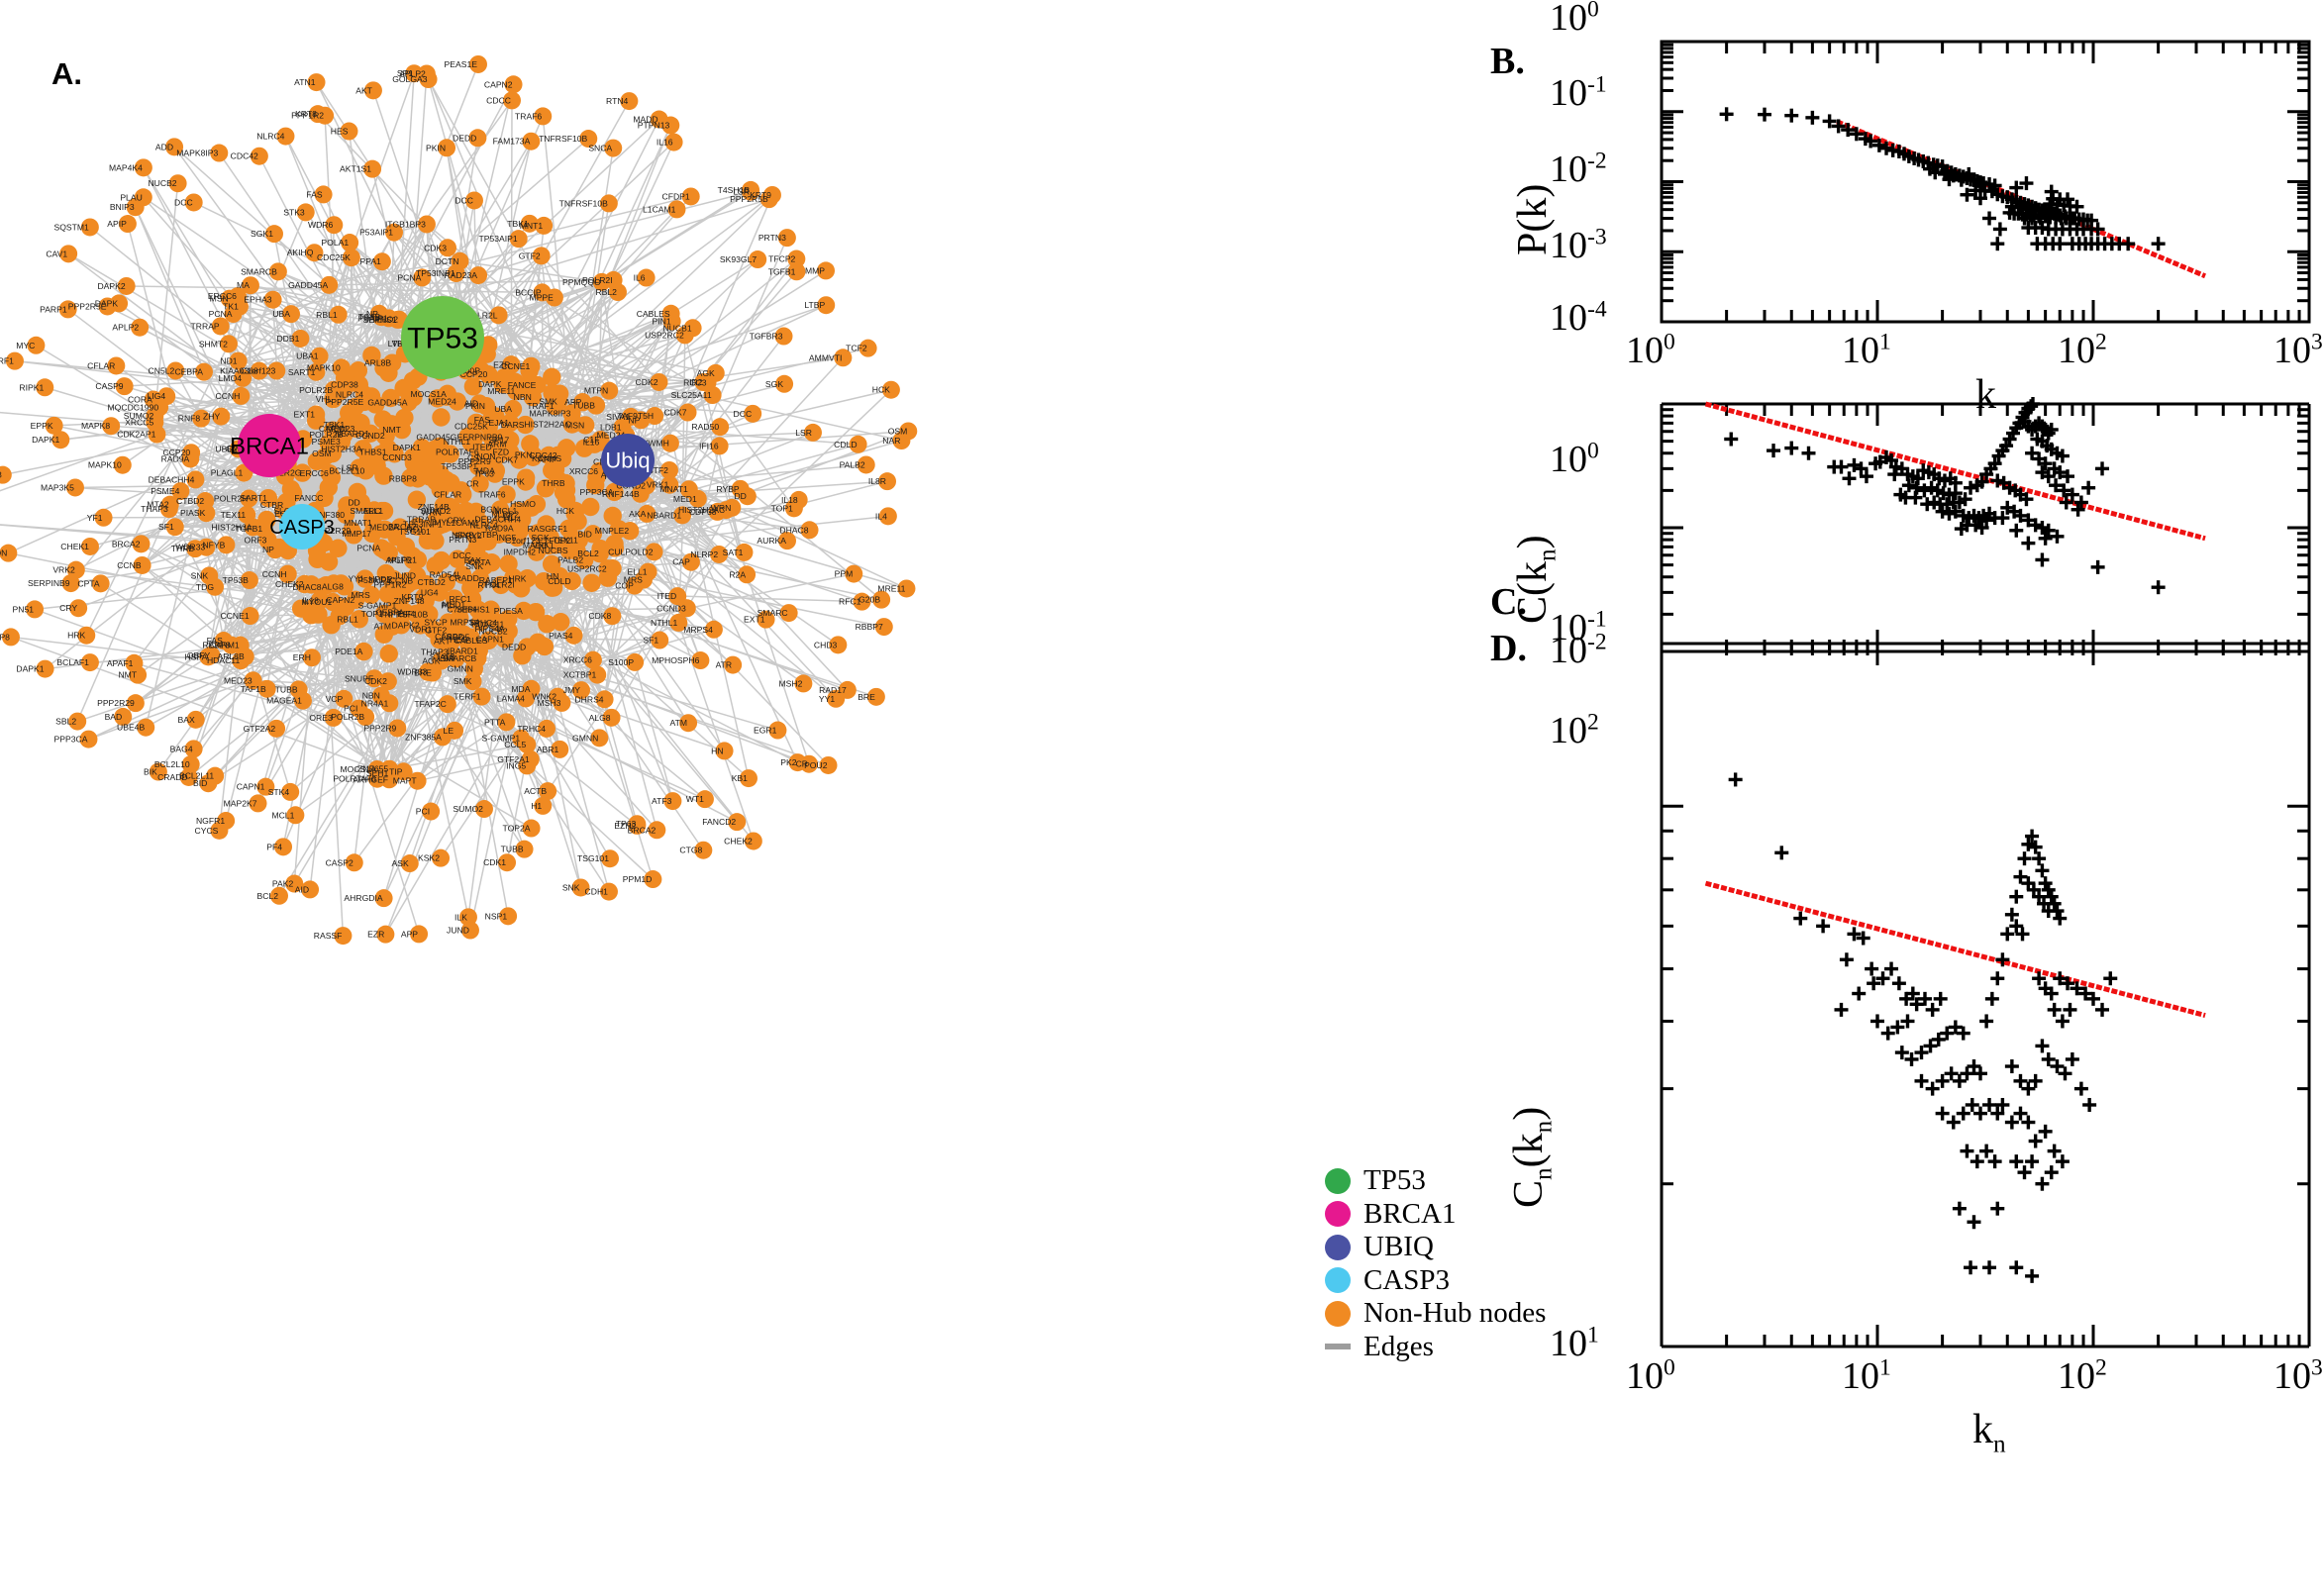 This screenshot has height=1596, width=2323. What do you see at coordinates (205, 587) in the screenshot?
I see `network-node-label: TDG` at bounding box center [205, 587].